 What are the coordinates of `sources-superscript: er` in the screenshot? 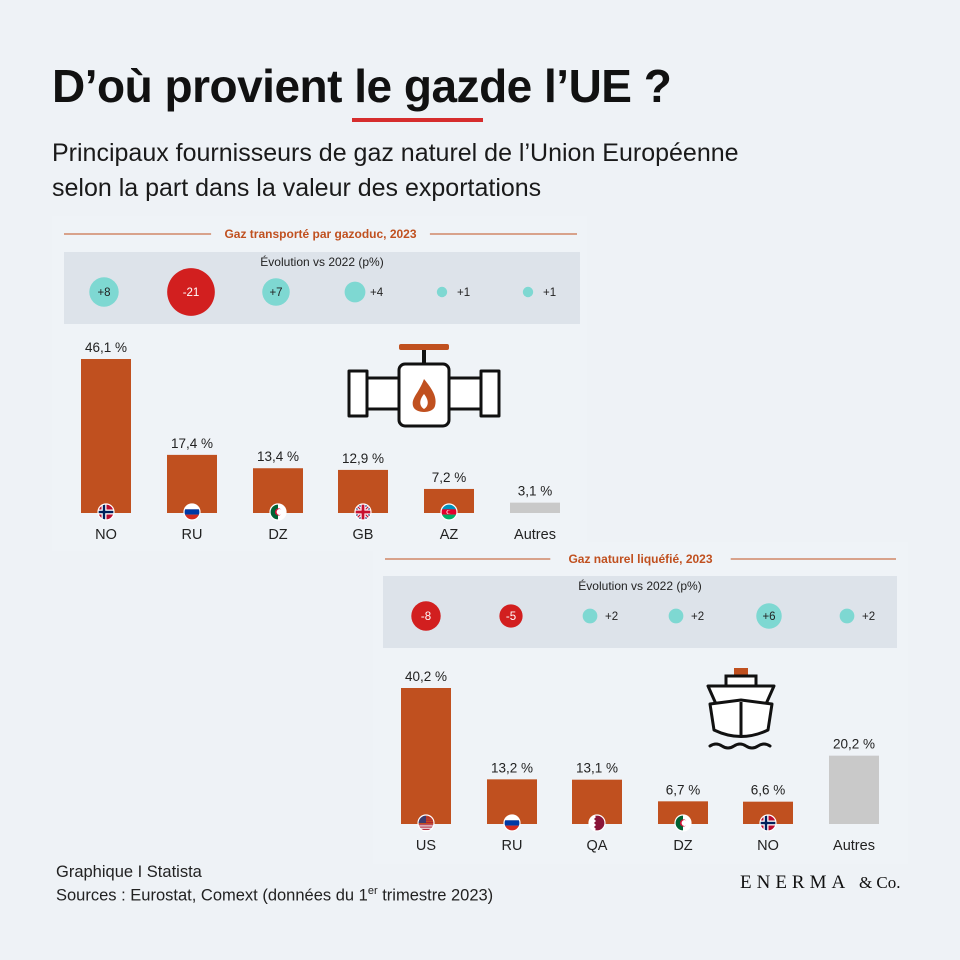 It's located at (372, 891).